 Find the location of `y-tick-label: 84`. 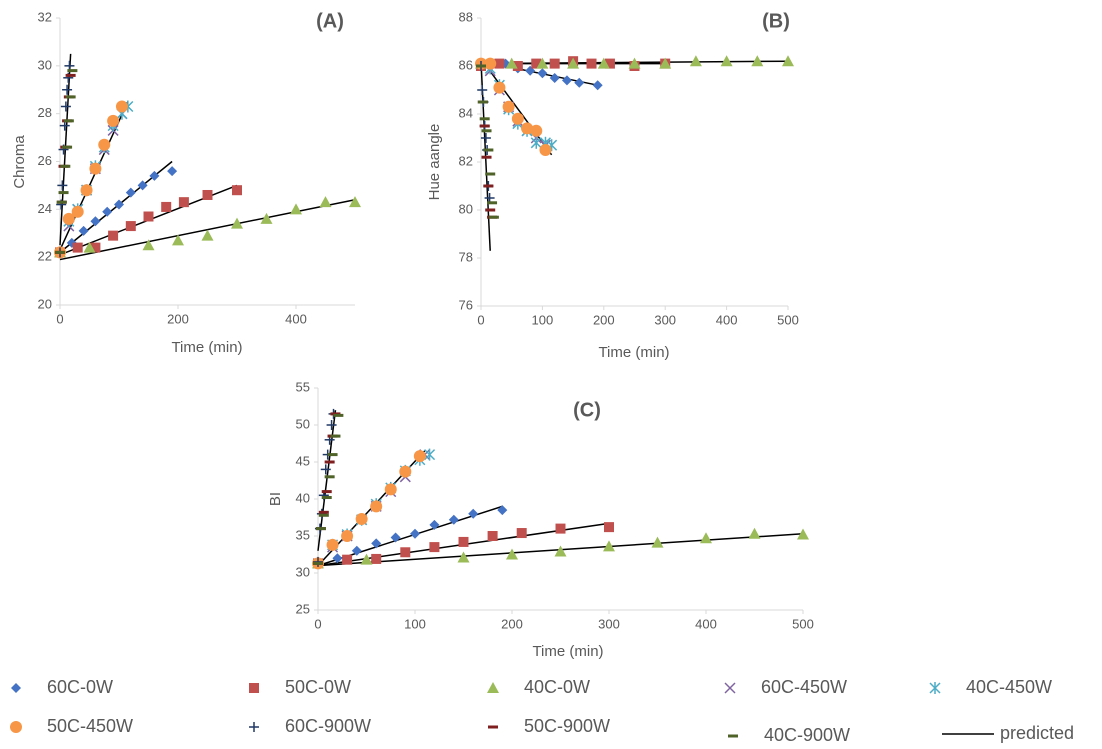

y-tick-label: 84 is located at coordinates (466, 112).